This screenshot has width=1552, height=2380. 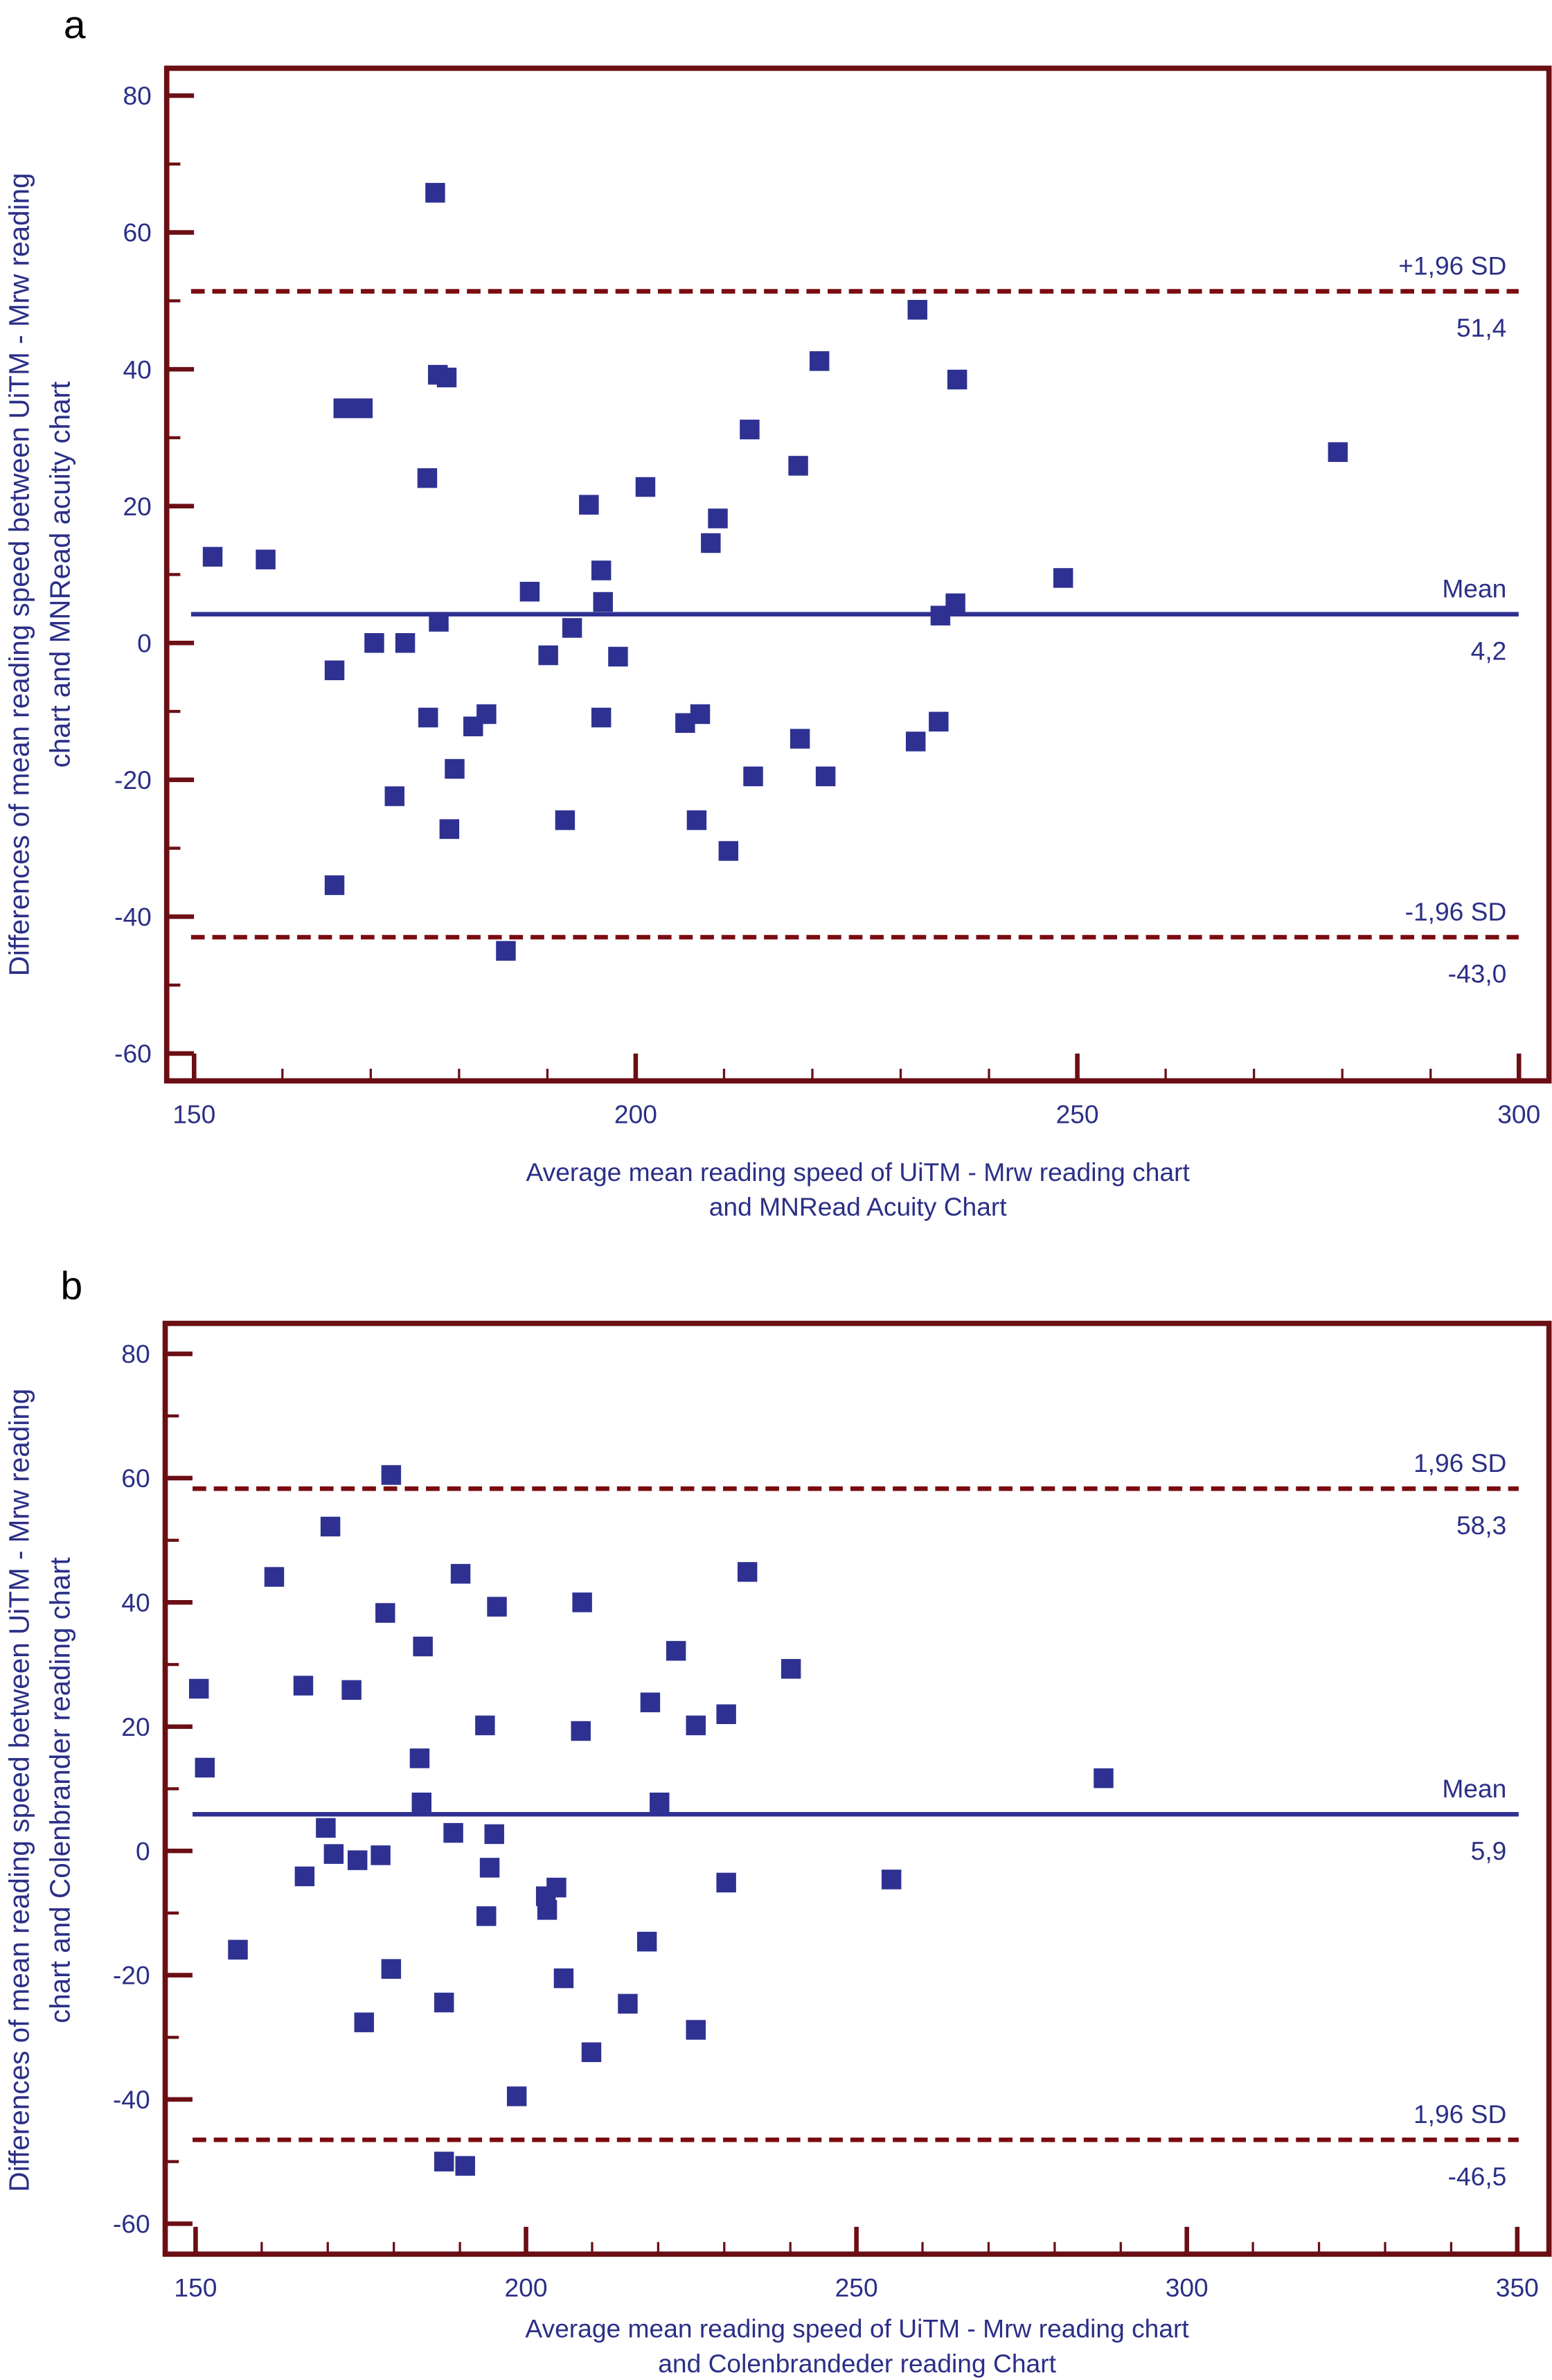 I want to click on reference-line-value: 51,4, so click(x=1481, y=327).